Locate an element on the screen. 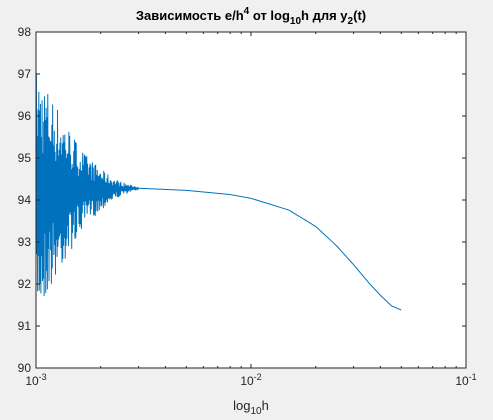  x-axis-label-tail: h is located at coordinates (265, 405).